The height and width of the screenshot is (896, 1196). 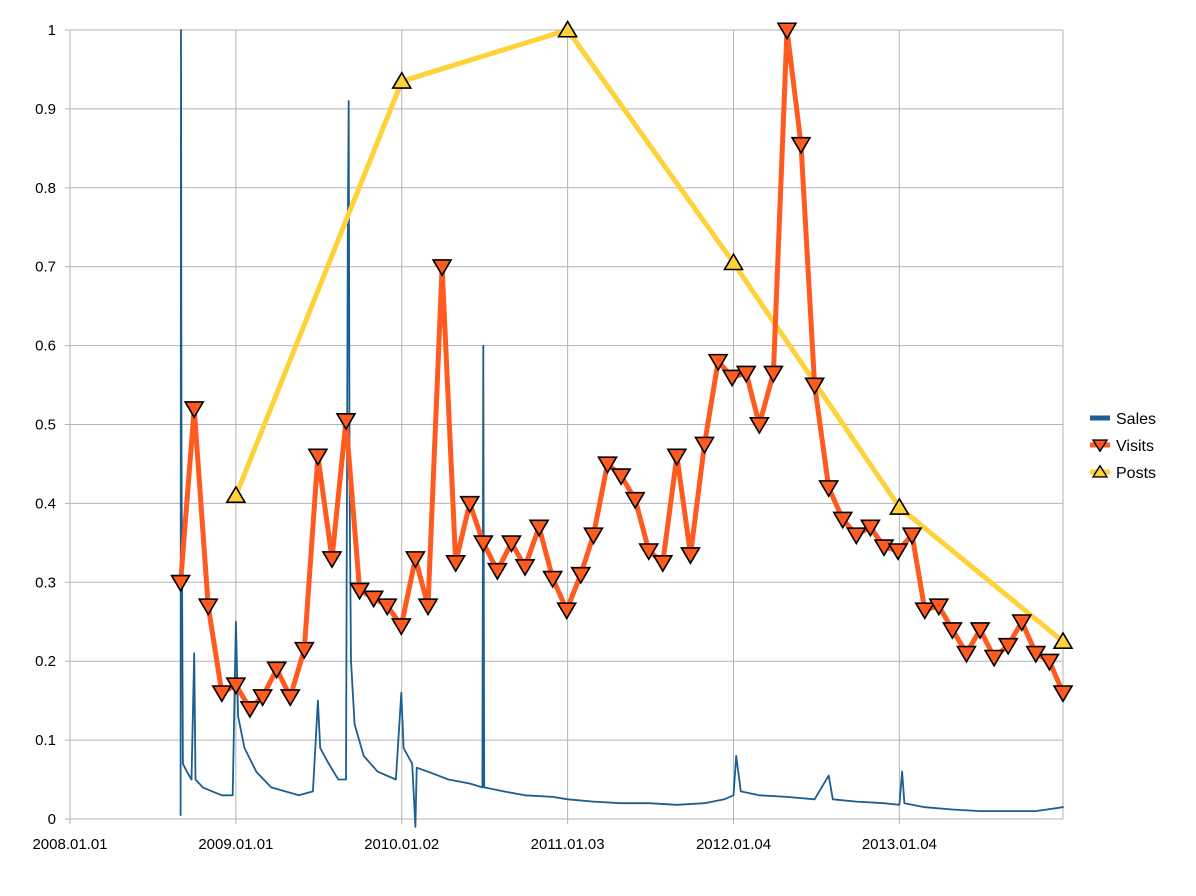 What do you see at coordinates (401, 844) in the screenshot?
I see `x-tick-label: 2010.01.02` at bounding box center [401, 844].